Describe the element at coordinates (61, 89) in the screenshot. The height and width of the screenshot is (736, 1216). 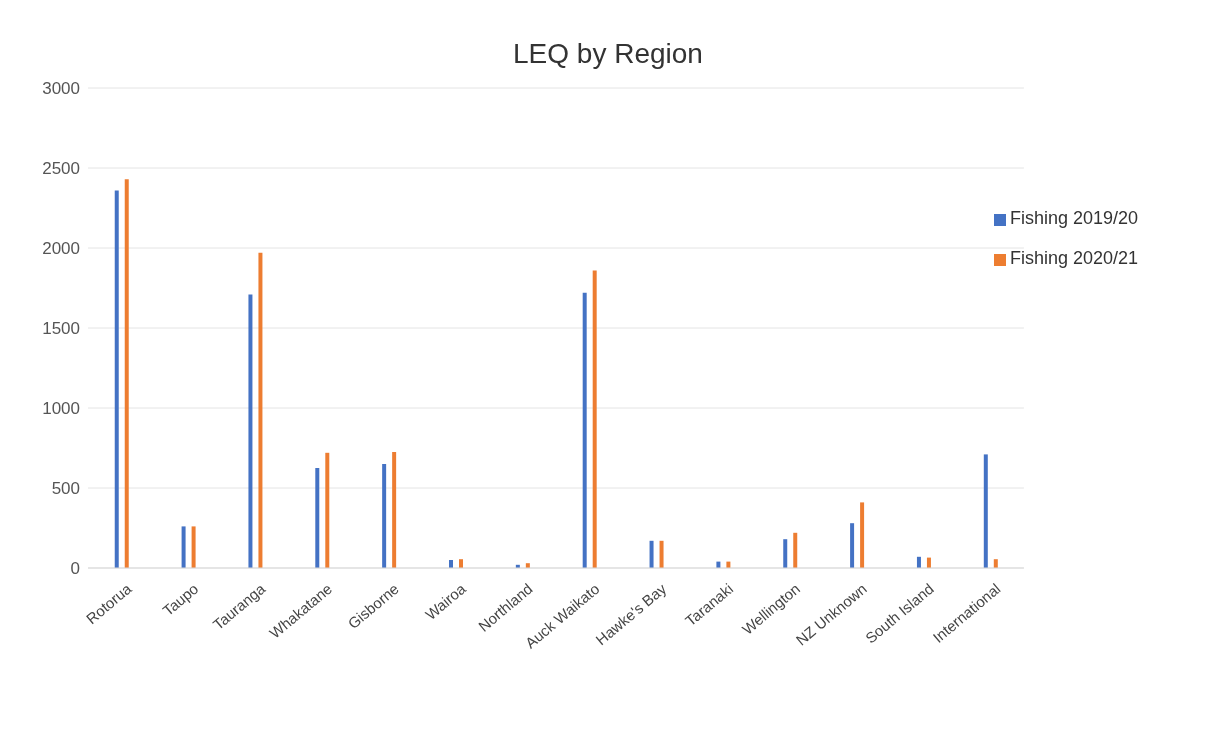
I see `y-tick-label: 3000` at that location.